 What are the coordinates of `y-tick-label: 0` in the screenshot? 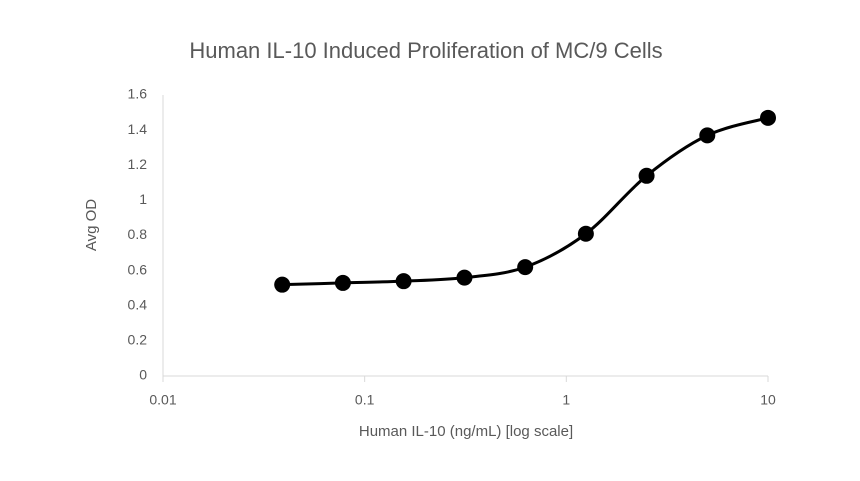 It's located at (143, 375).